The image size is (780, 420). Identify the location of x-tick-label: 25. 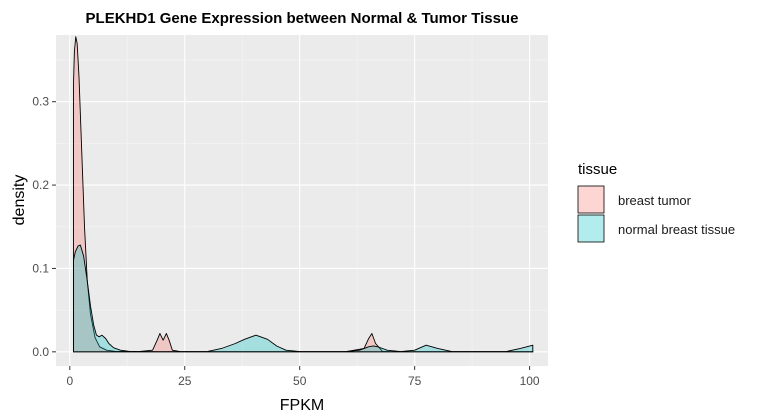
(185, 381).